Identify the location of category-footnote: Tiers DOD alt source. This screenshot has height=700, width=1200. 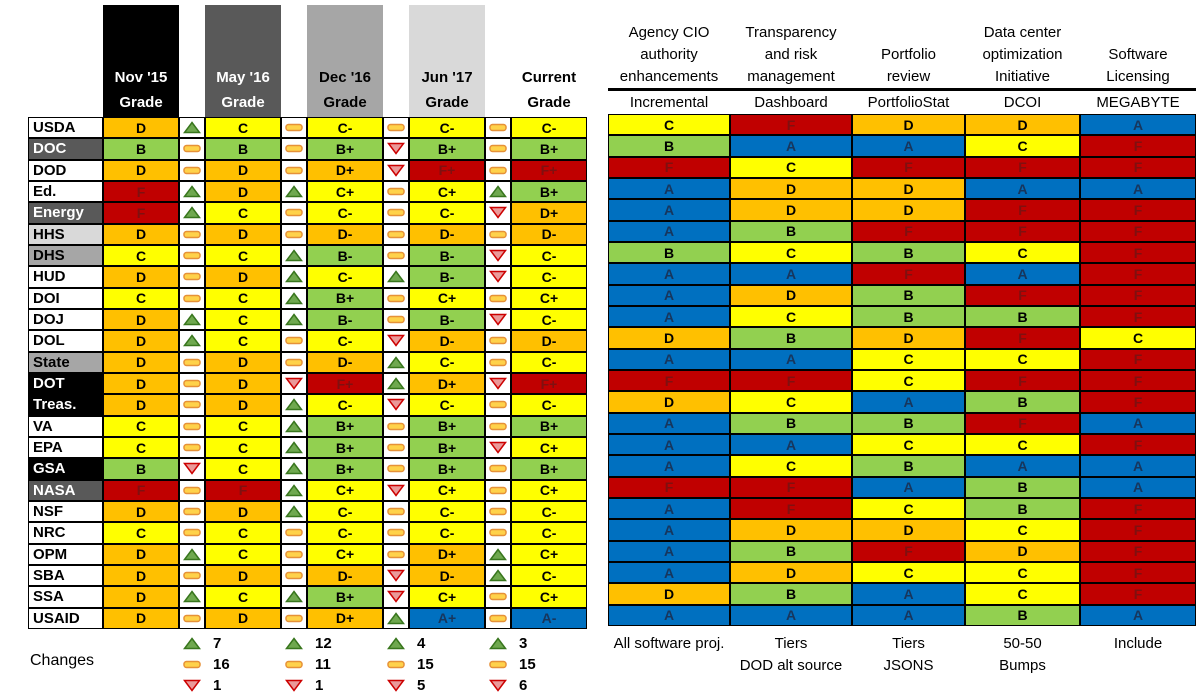
(791, 655).